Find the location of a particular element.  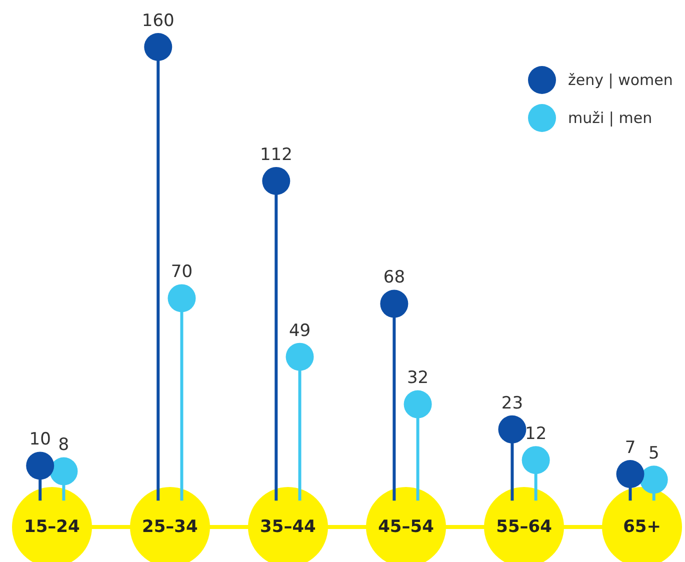

legend-label: muži | men is located at coordinates (610, 118).